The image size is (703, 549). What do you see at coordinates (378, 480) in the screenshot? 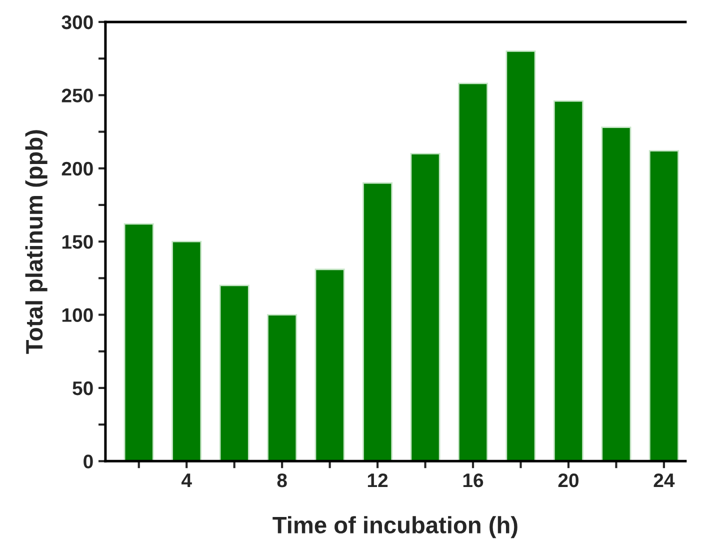
I see `x-tick-label: 12` at bounding box center [378, 480].